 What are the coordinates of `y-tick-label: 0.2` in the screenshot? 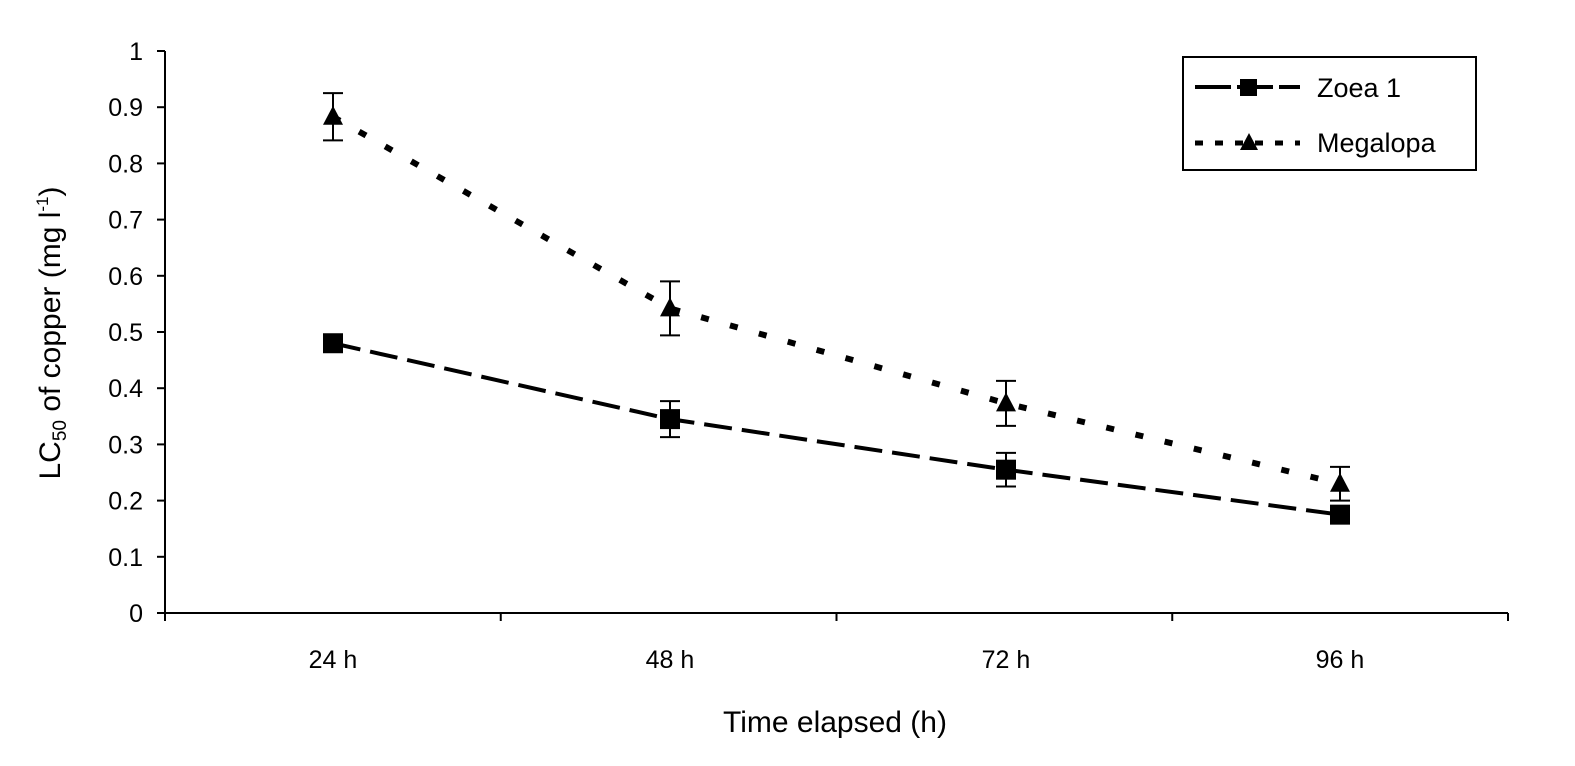 It's located at (125, 502).